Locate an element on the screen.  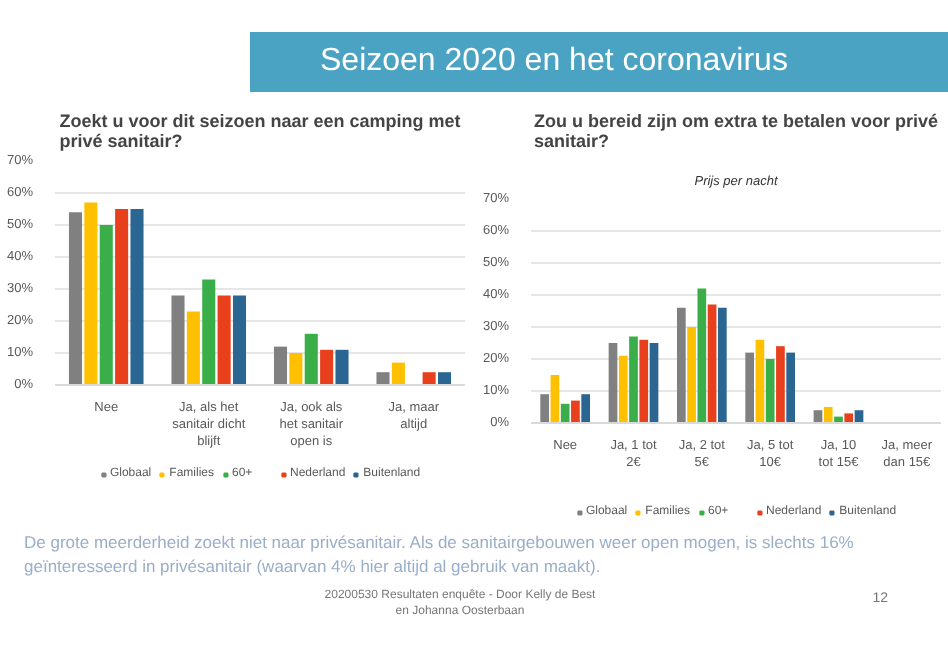
text: Seizoen 2020 en het coronavirus is located at coordinates (599, 62).